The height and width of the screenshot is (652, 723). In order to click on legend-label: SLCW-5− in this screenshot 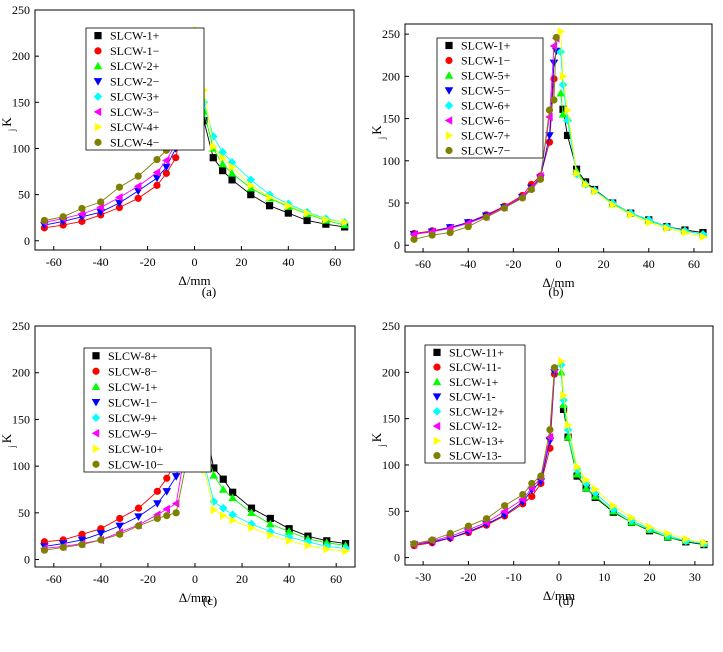, I will do `click(486, 91)`.